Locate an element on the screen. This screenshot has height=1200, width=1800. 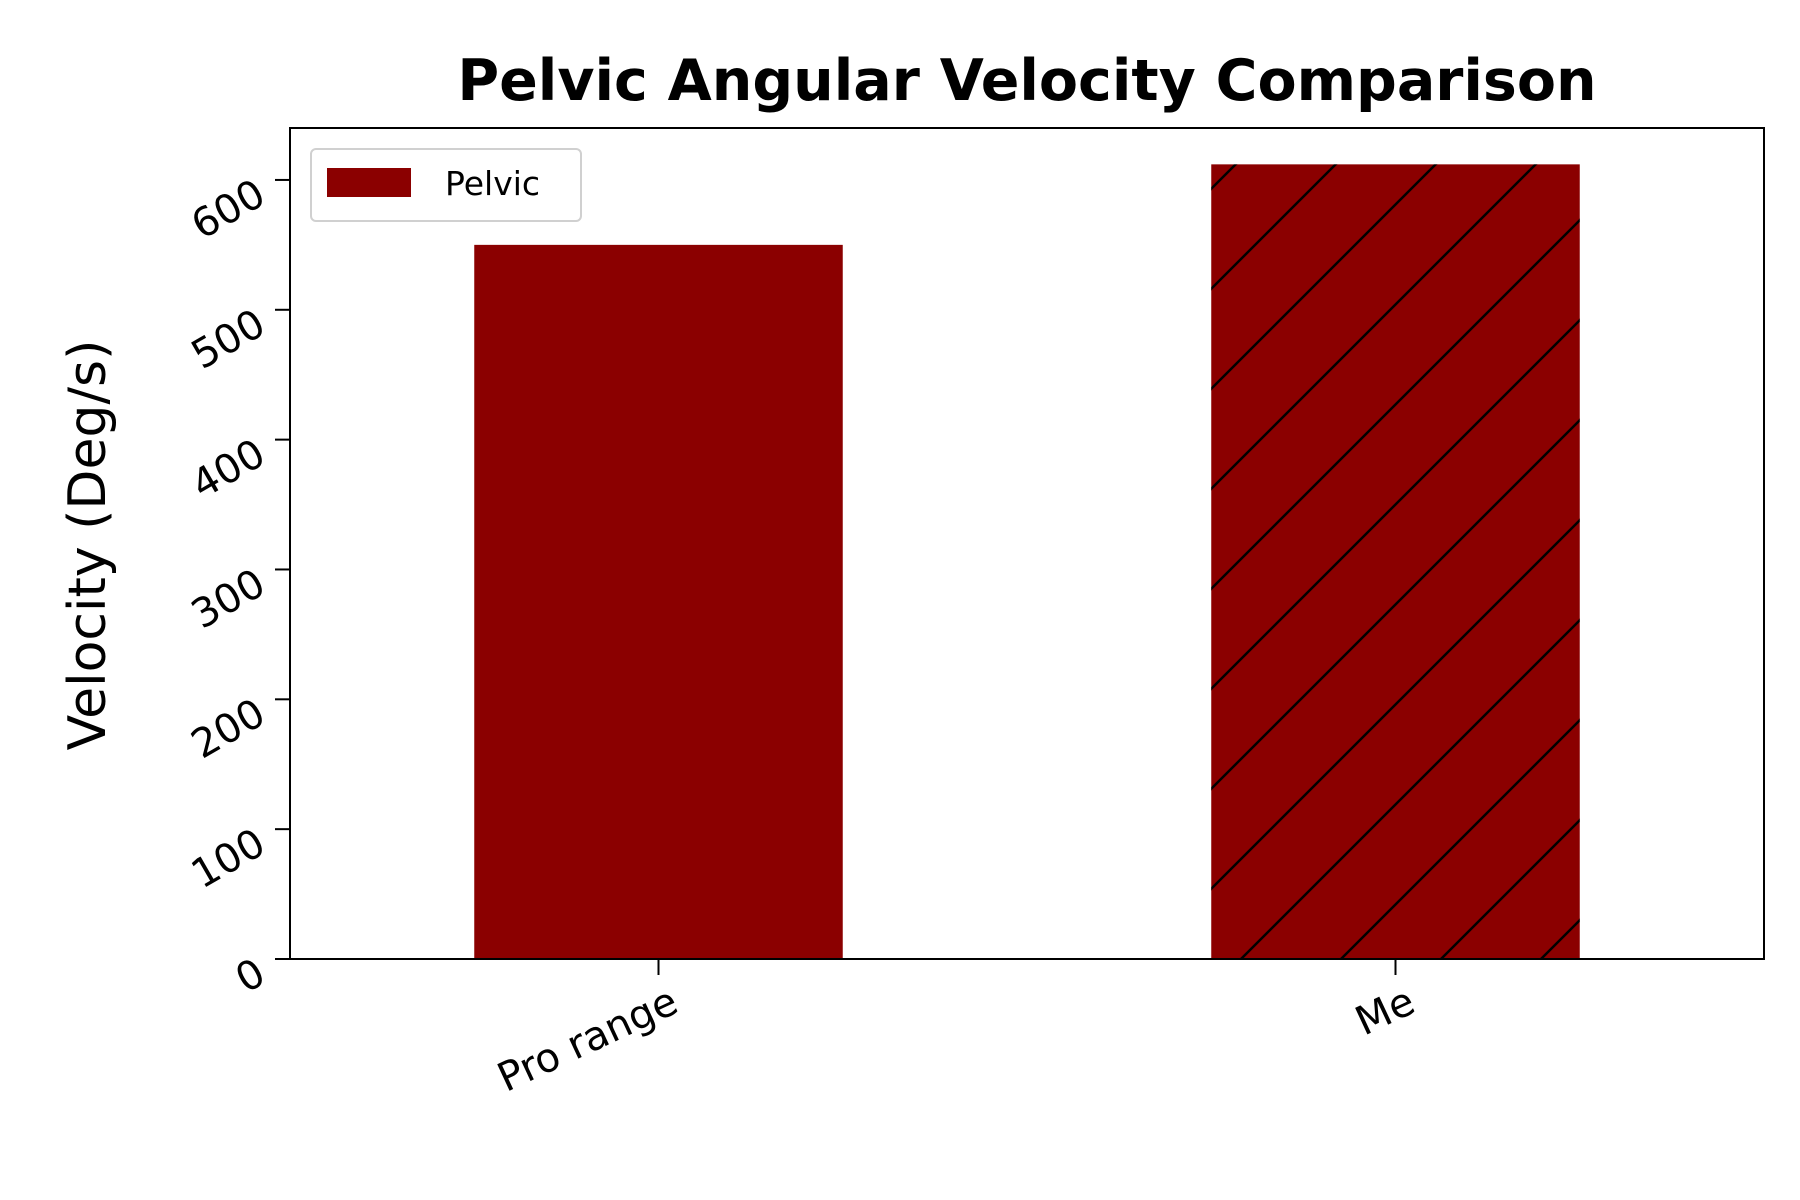
bar-pro-range is located at coordinates (658, 601).